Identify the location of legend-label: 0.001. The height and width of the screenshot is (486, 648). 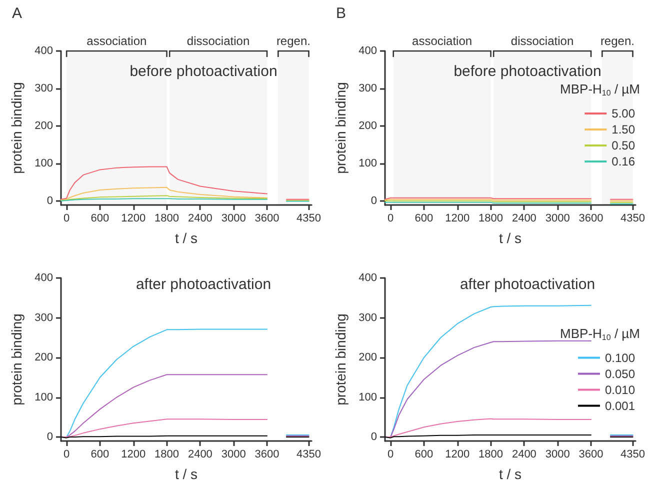
(620, 405).